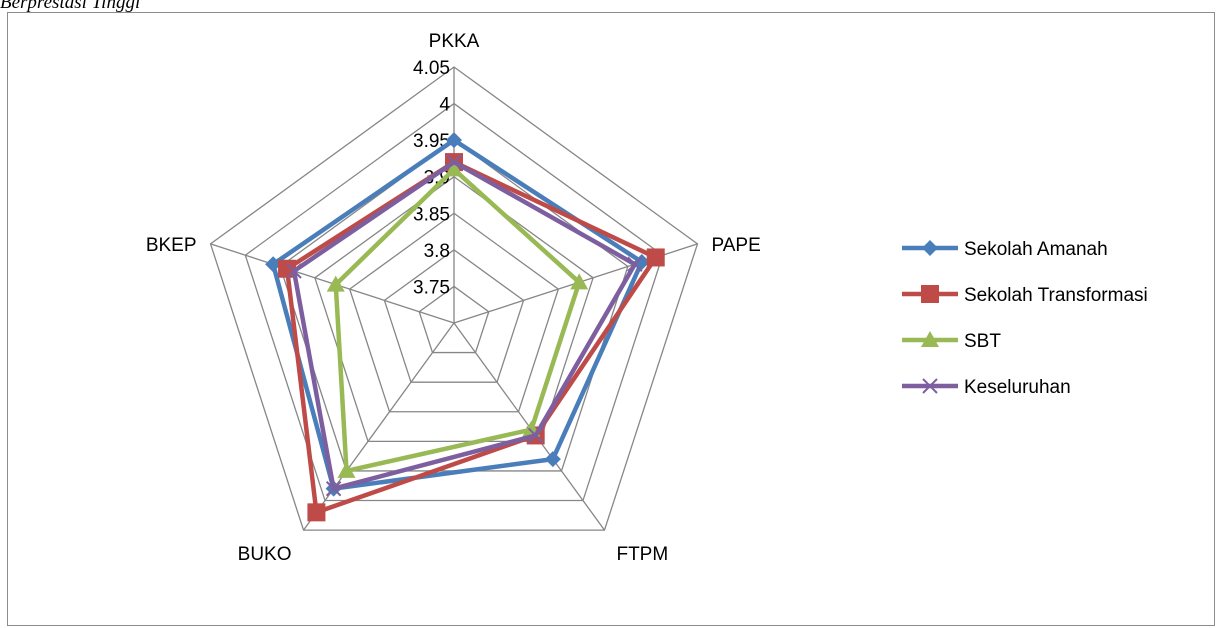 This screenshot has height=628, width=1218. Describe the element at coordinates (431, 214) in the screenshot. I see `tick-label: 3.85` at that location.